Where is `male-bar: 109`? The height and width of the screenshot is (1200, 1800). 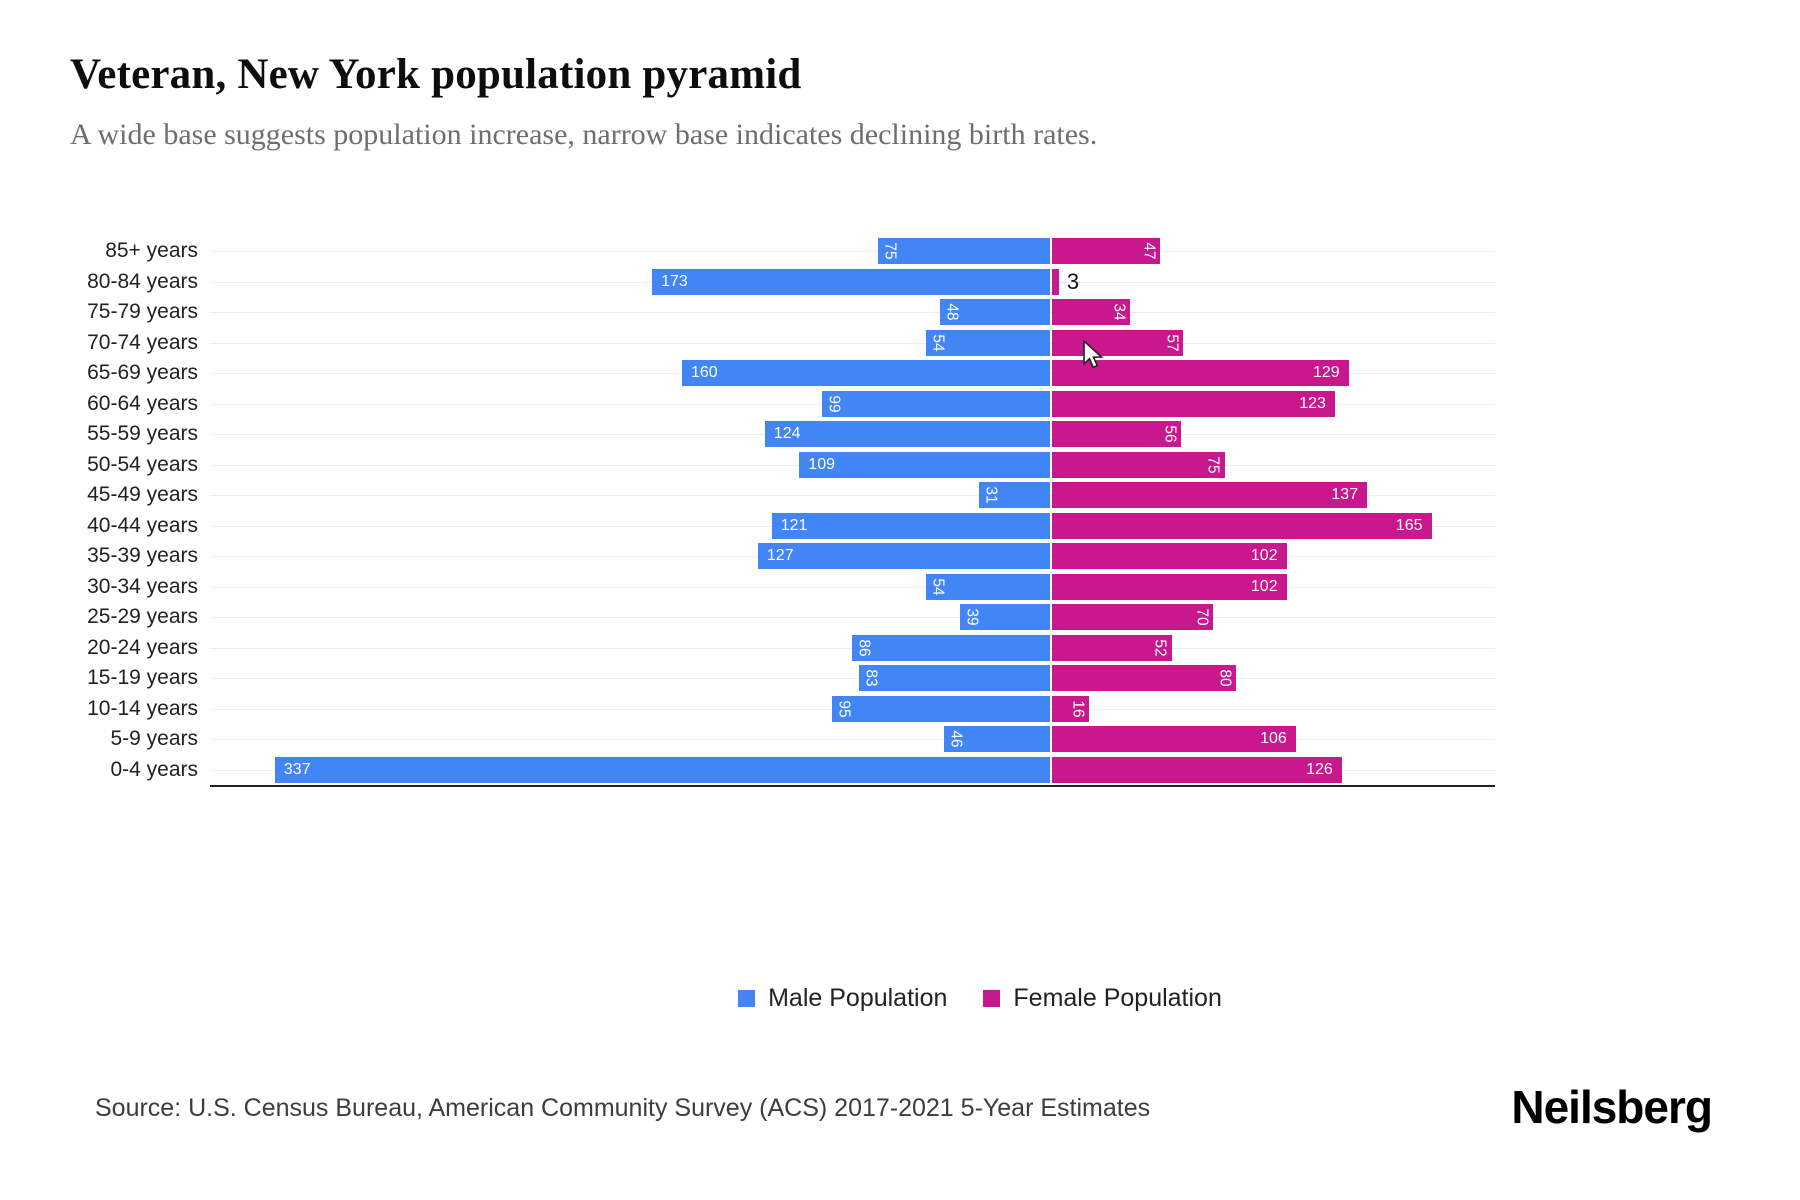
male-bar: 109 is located at coordinates (924, 464).